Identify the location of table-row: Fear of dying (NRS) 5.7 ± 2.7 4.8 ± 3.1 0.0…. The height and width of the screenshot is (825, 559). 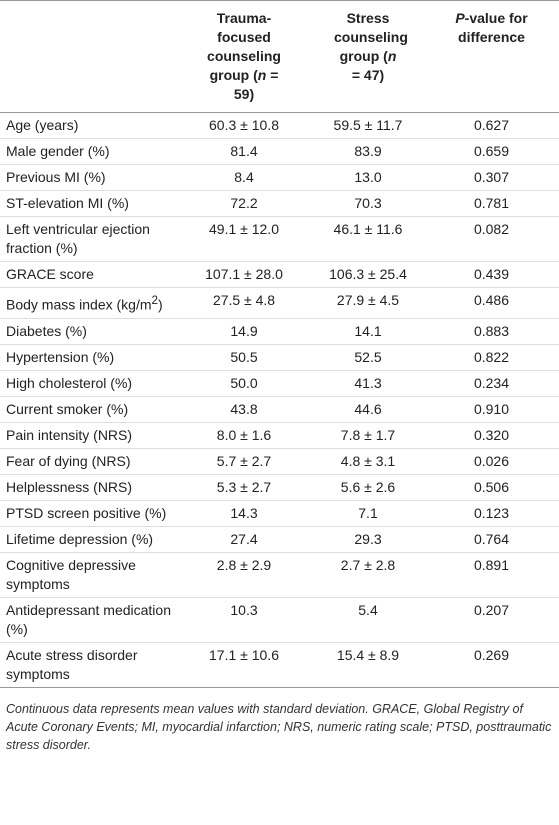
(279, 461).